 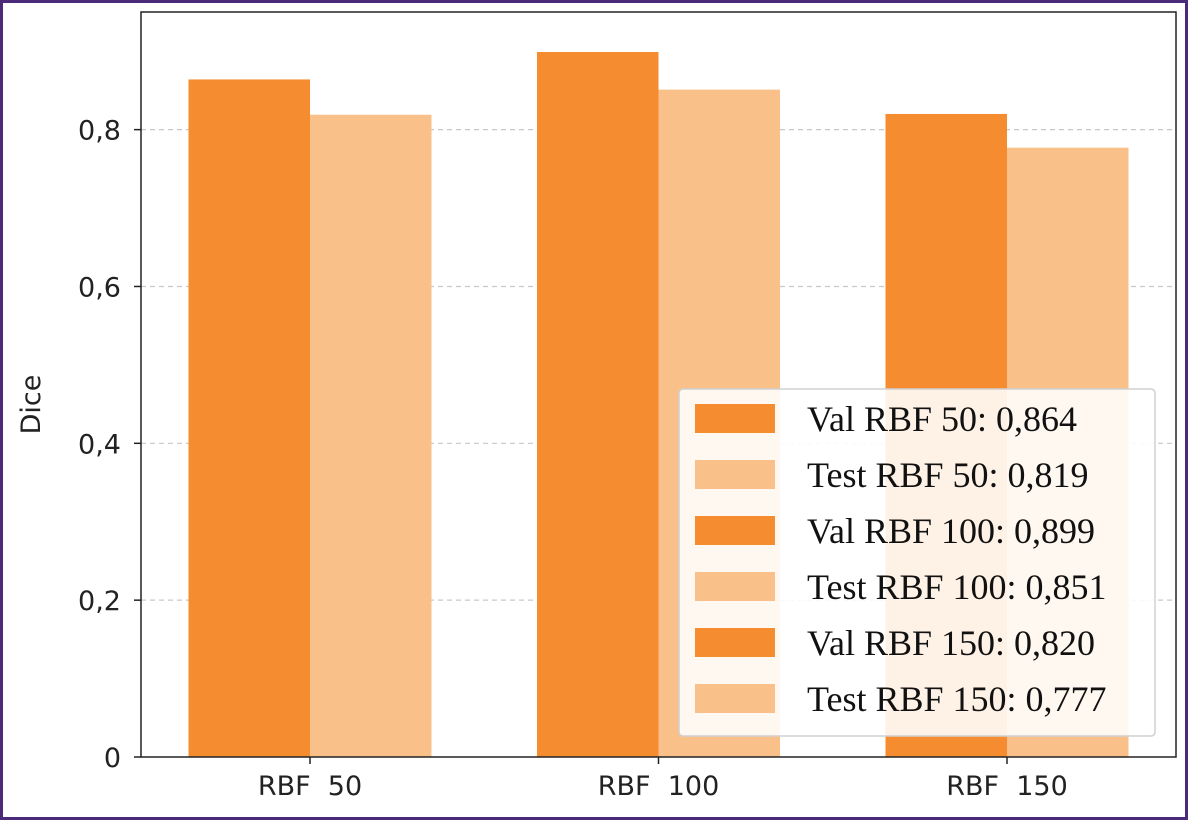 What do you see at coordinates (957, 699) in the screenshot?
I see `legend-label: Test RBF 150: 0,777` at bounding box center [957, 699].